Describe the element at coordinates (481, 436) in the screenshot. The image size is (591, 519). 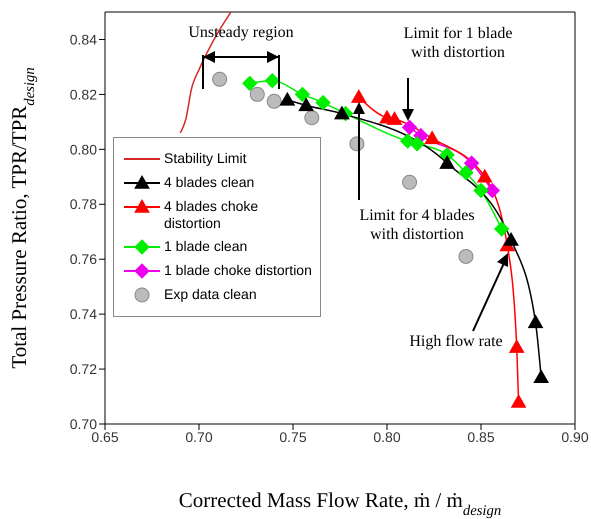
I see `x-tick-label: 0.85` at that location.